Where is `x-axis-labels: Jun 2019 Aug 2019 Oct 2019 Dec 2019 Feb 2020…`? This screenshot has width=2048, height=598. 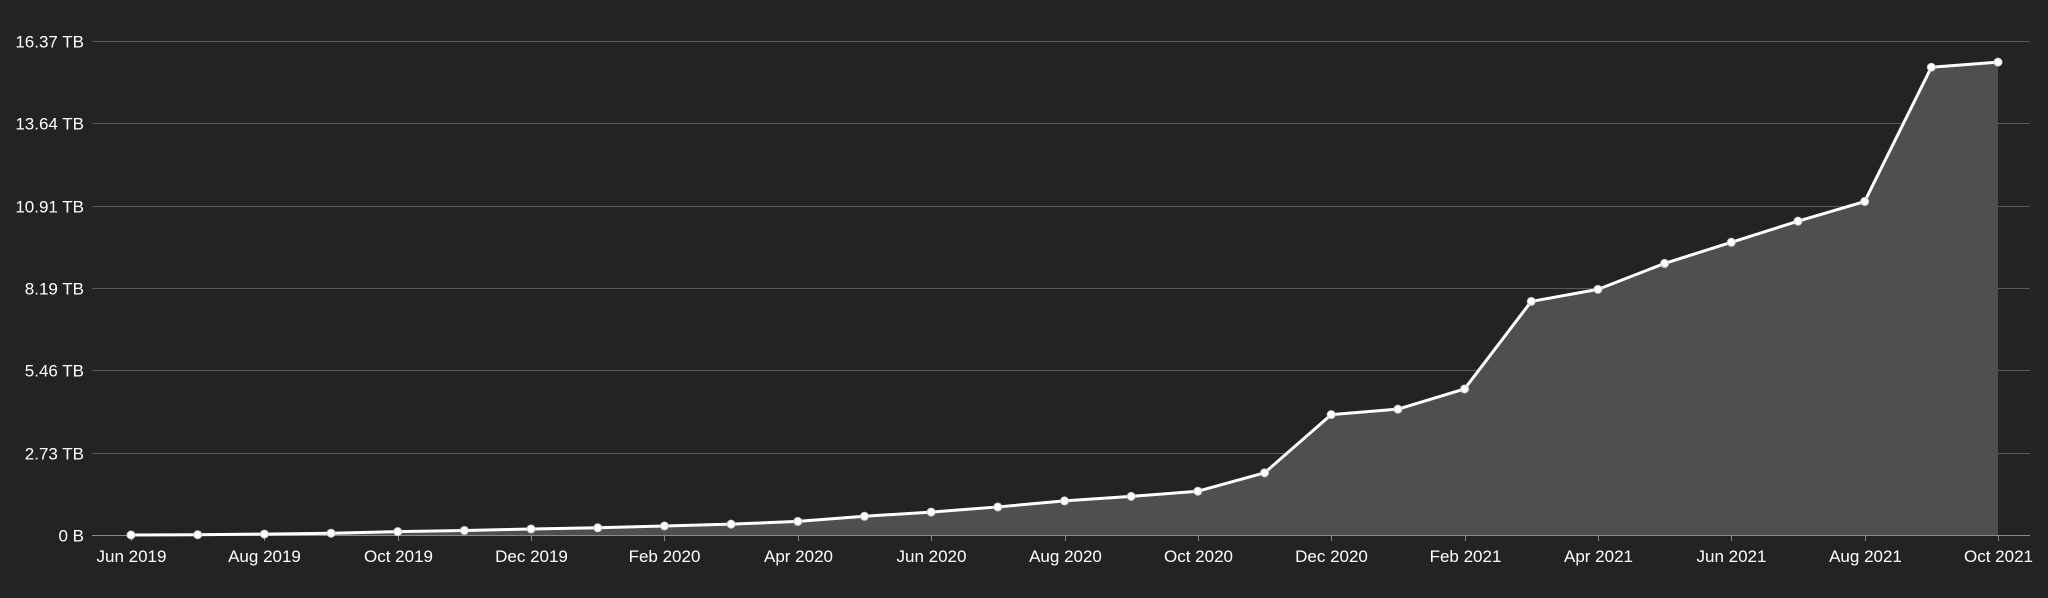 x-axis-labels: Jun 2019 Aug 2019 Oct 2019 Dec 2019 Feb 2020… is located at coordinates (1065, 556).